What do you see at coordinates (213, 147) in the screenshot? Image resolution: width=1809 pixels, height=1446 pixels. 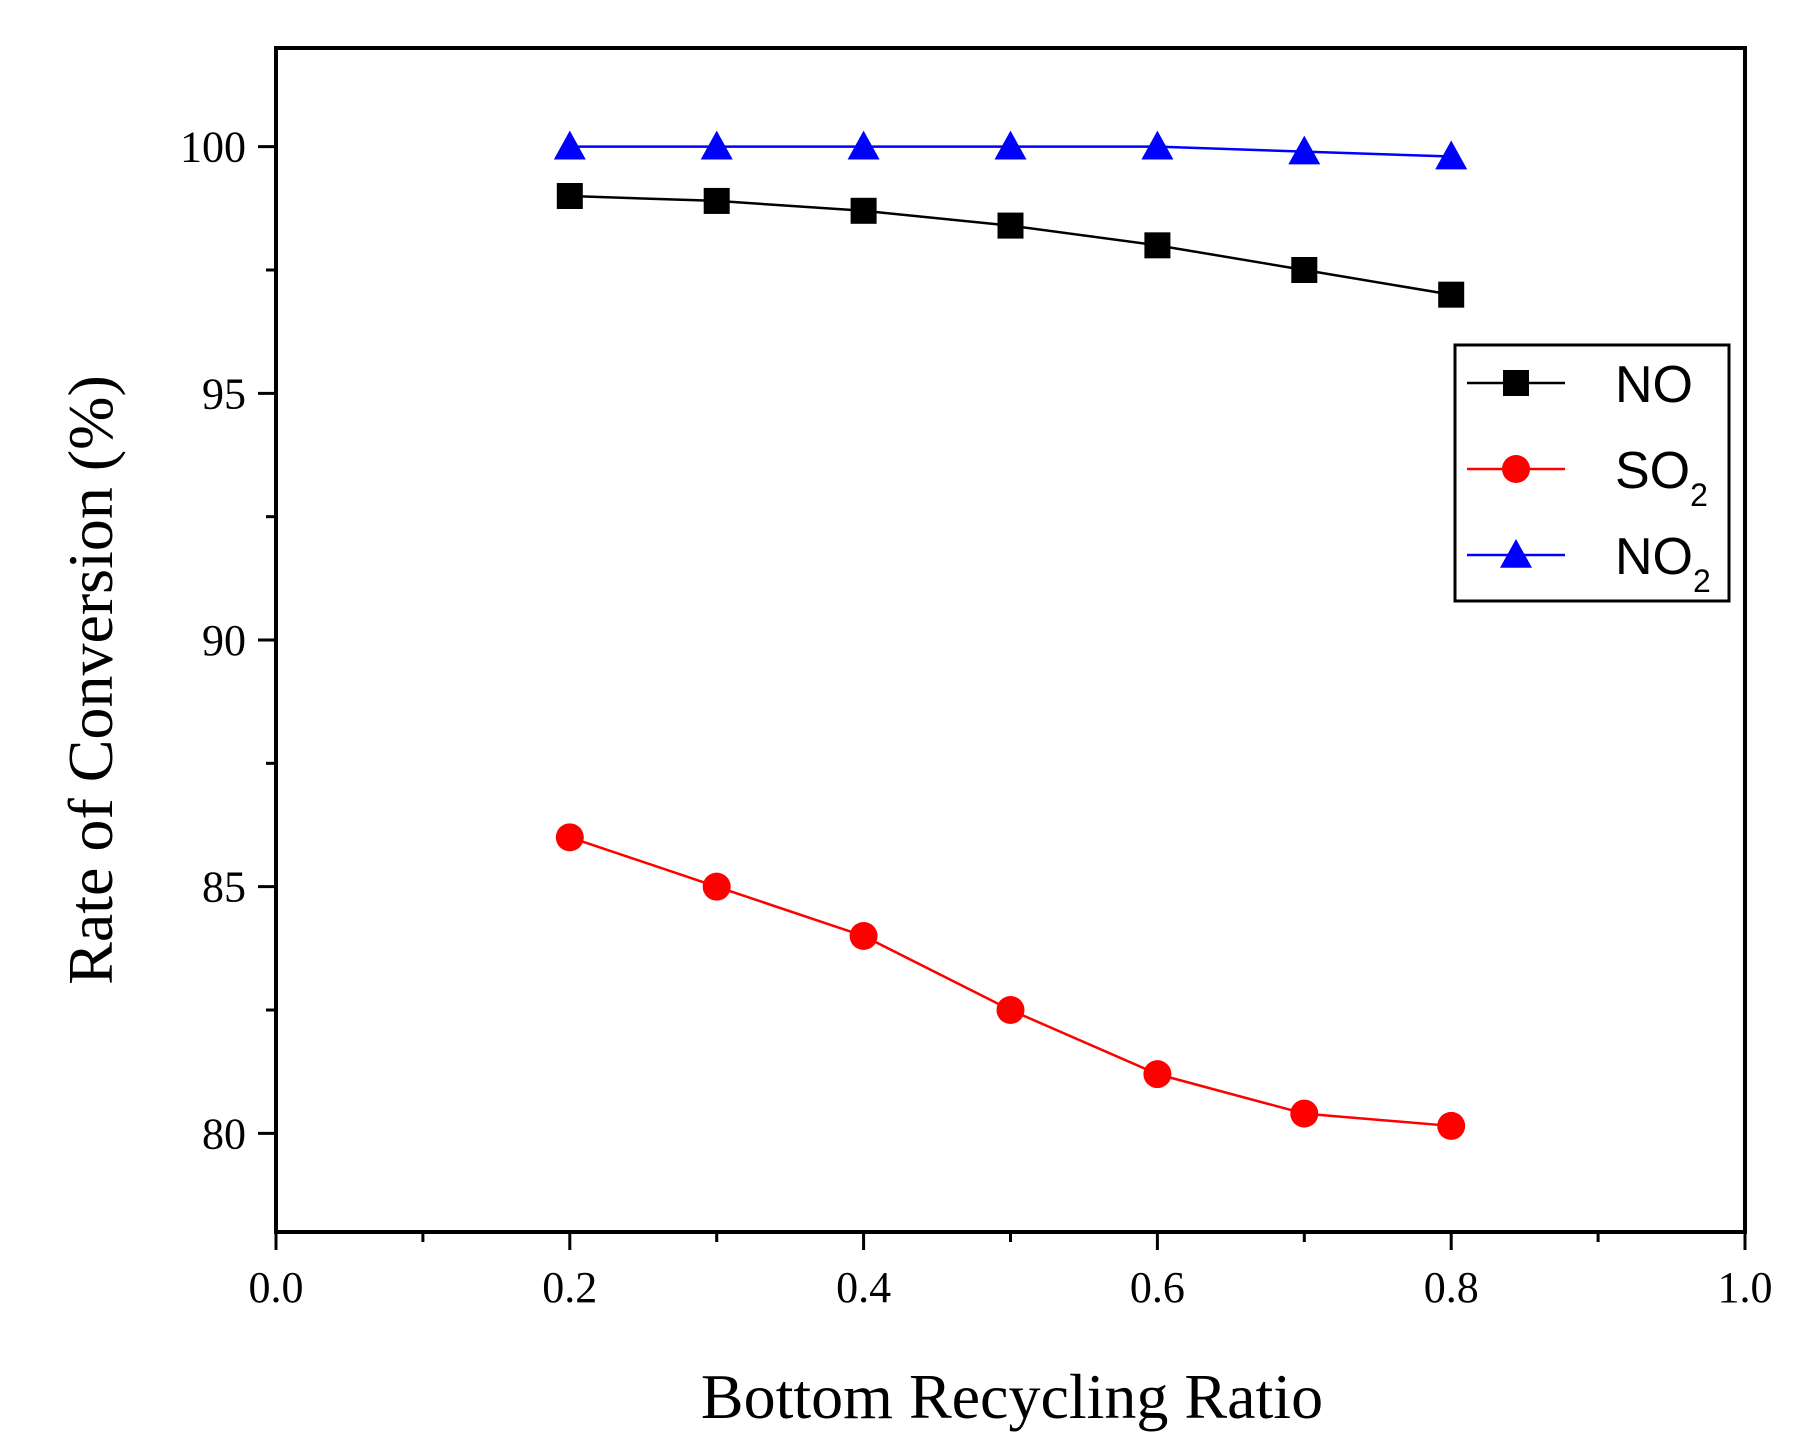 I see `y-tick-label: 100` at bounding box center [213, 147].